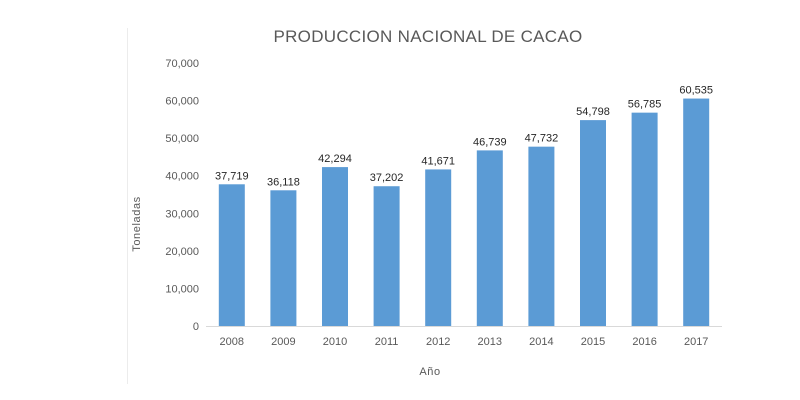  Describe the element at coordinates (386, 256) in the screenshot. I see `bar-2011` at that location.